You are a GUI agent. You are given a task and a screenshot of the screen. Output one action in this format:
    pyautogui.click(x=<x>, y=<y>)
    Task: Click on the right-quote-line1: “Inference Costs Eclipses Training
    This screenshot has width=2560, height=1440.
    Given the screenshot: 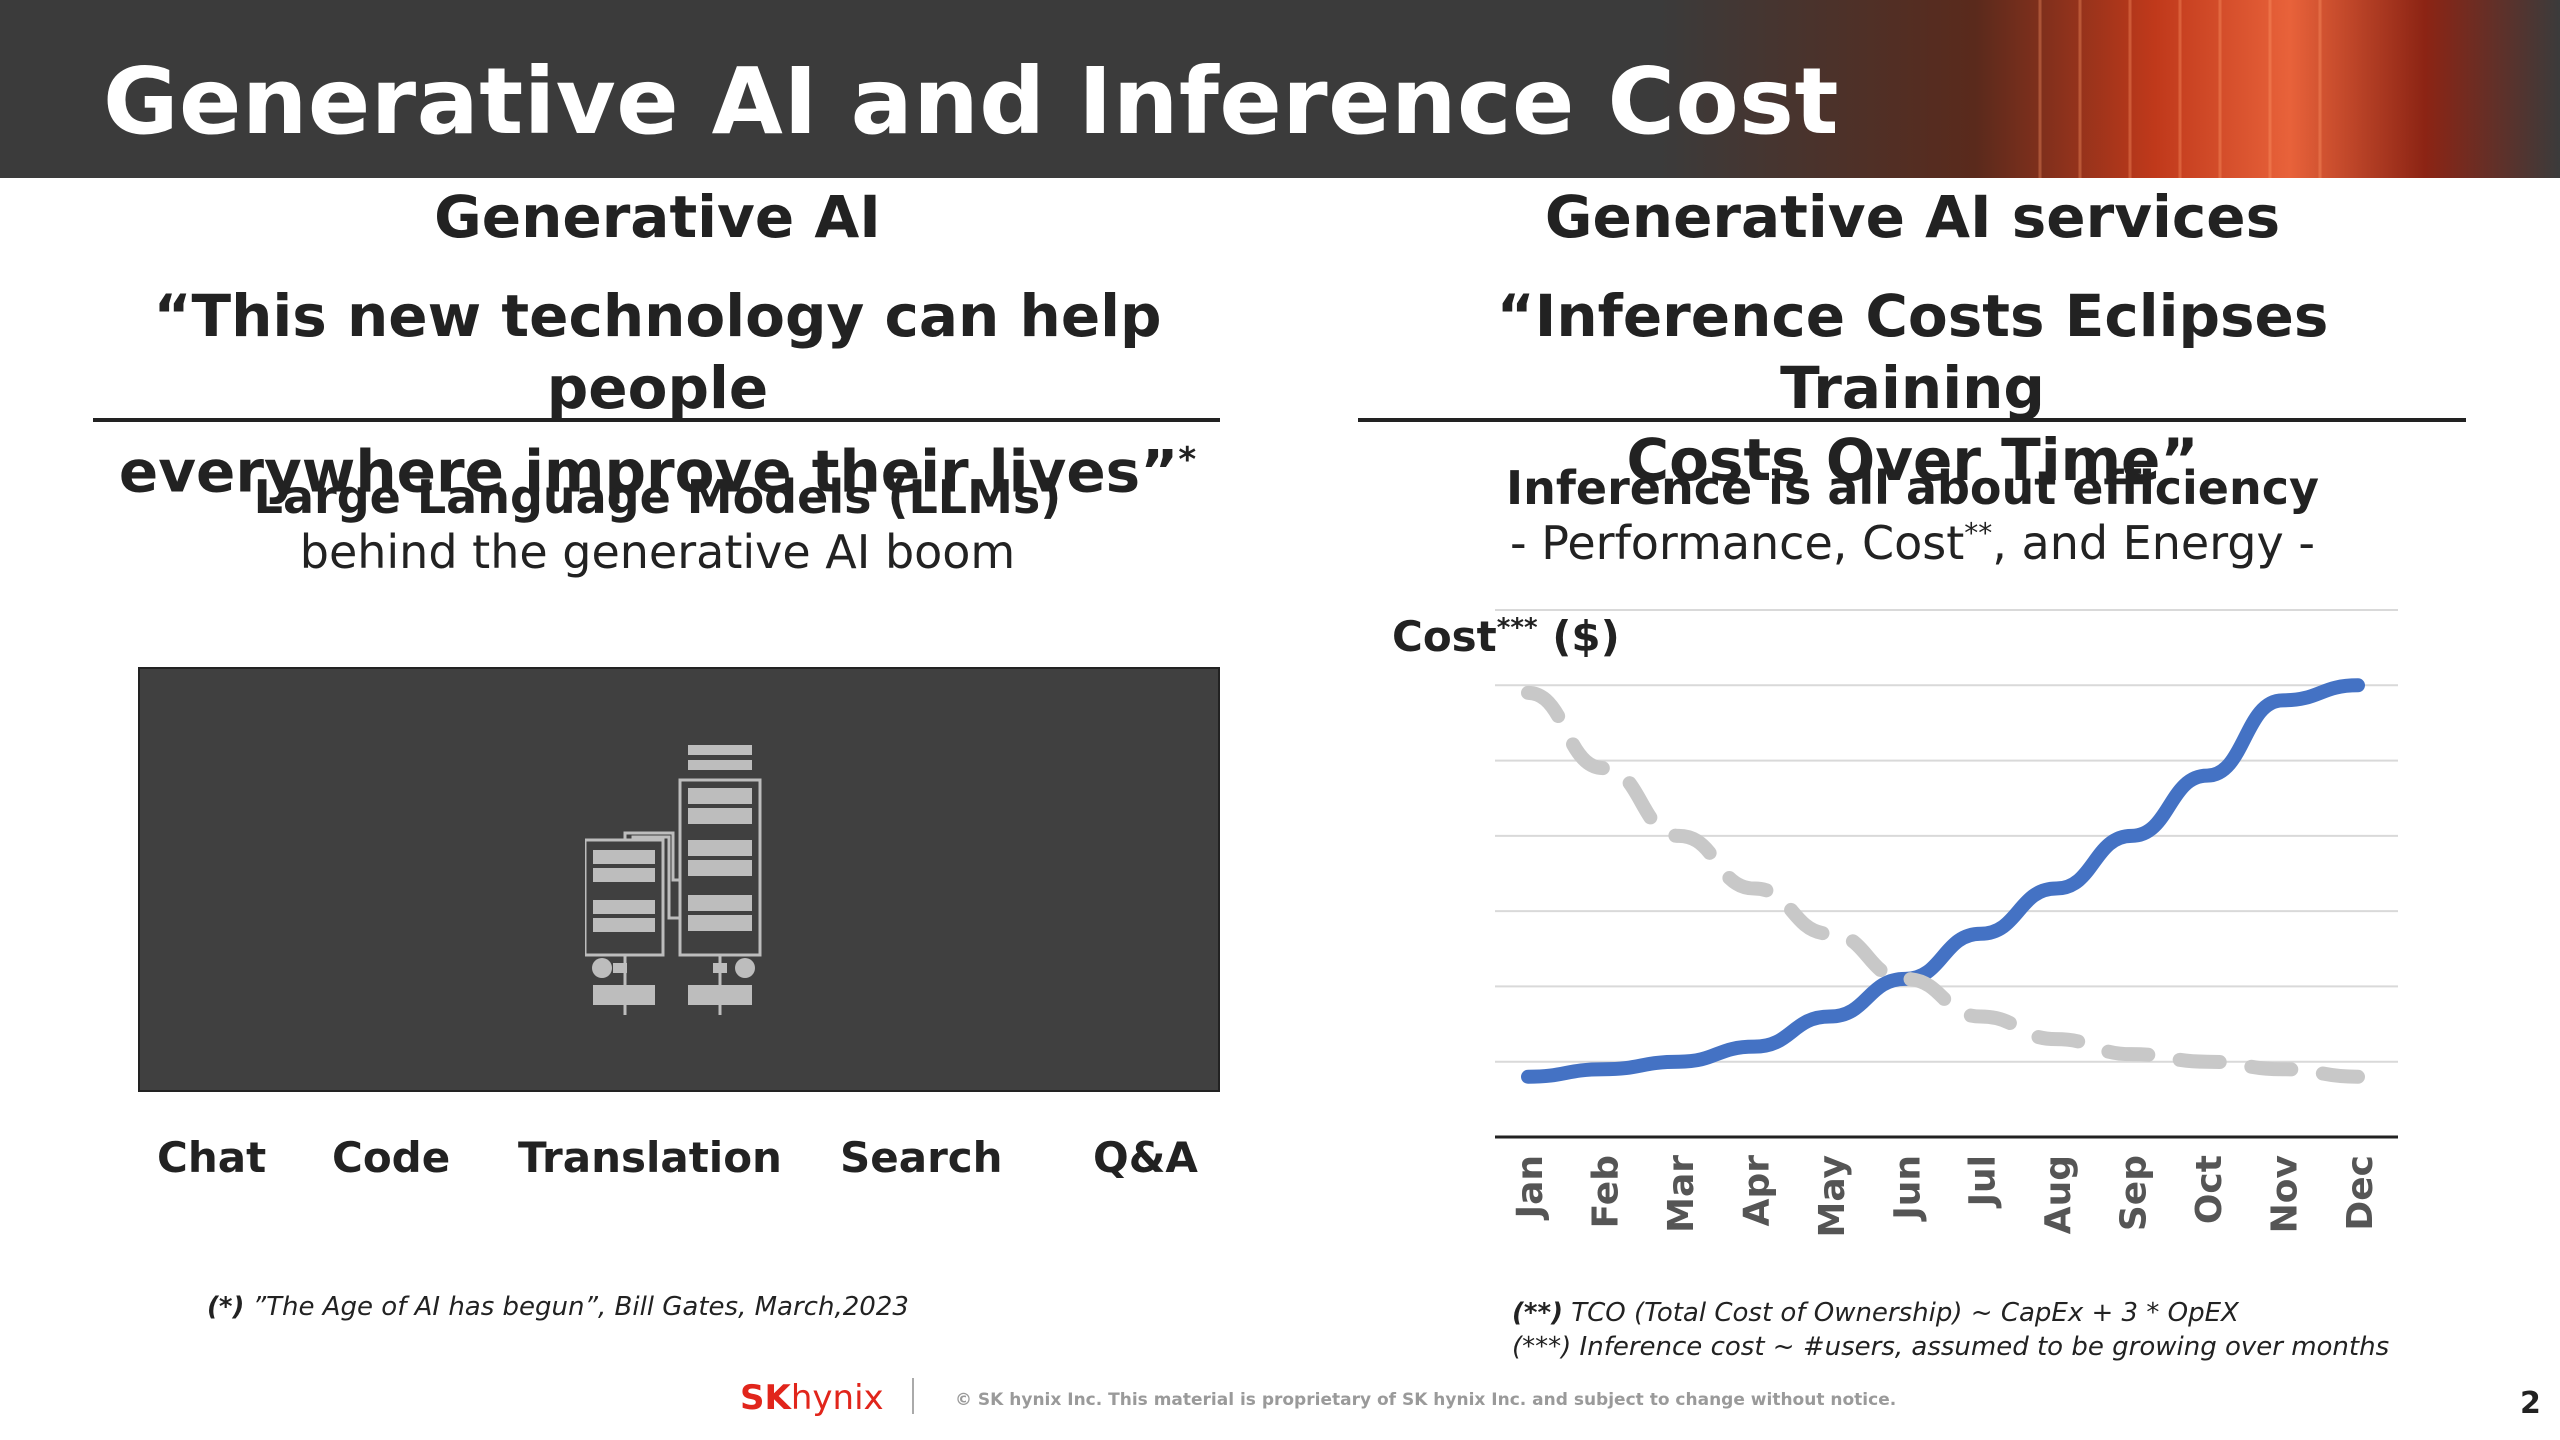 What is the action you would take?
    pyautogui.click(x=1912, y=352)
    